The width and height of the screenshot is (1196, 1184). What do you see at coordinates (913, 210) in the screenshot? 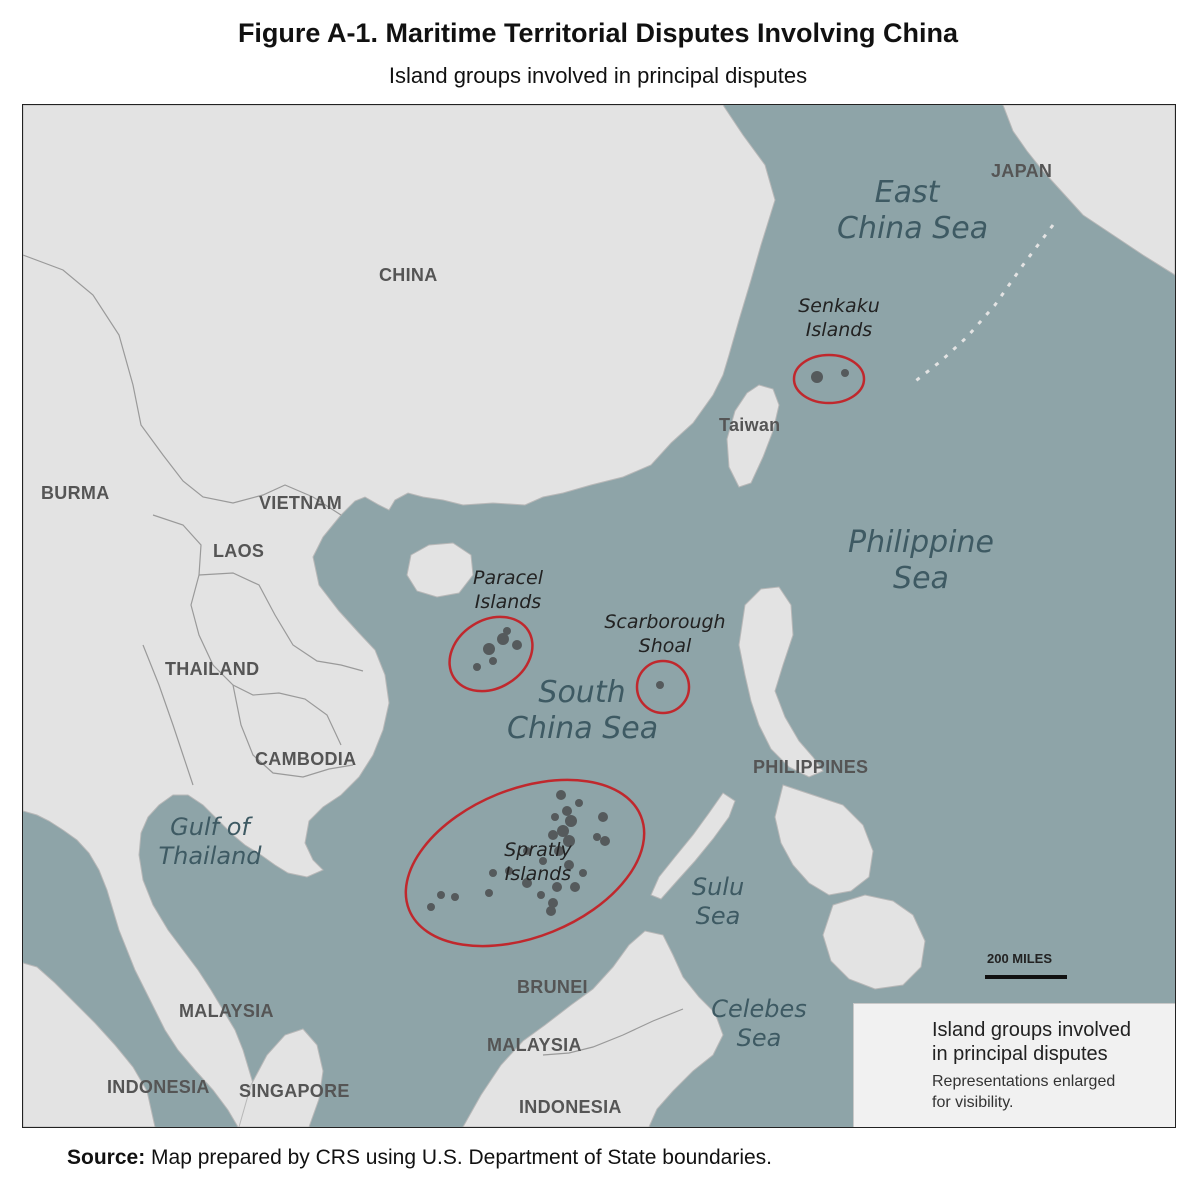
I see `label-east-china-sea: East China Sea` at bounding box center [913, 210].